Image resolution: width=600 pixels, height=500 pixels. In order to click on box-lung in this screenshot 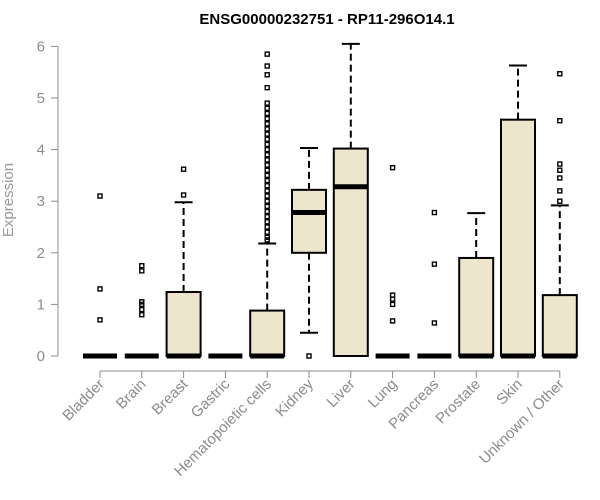, I will do `click(392, 261)`.